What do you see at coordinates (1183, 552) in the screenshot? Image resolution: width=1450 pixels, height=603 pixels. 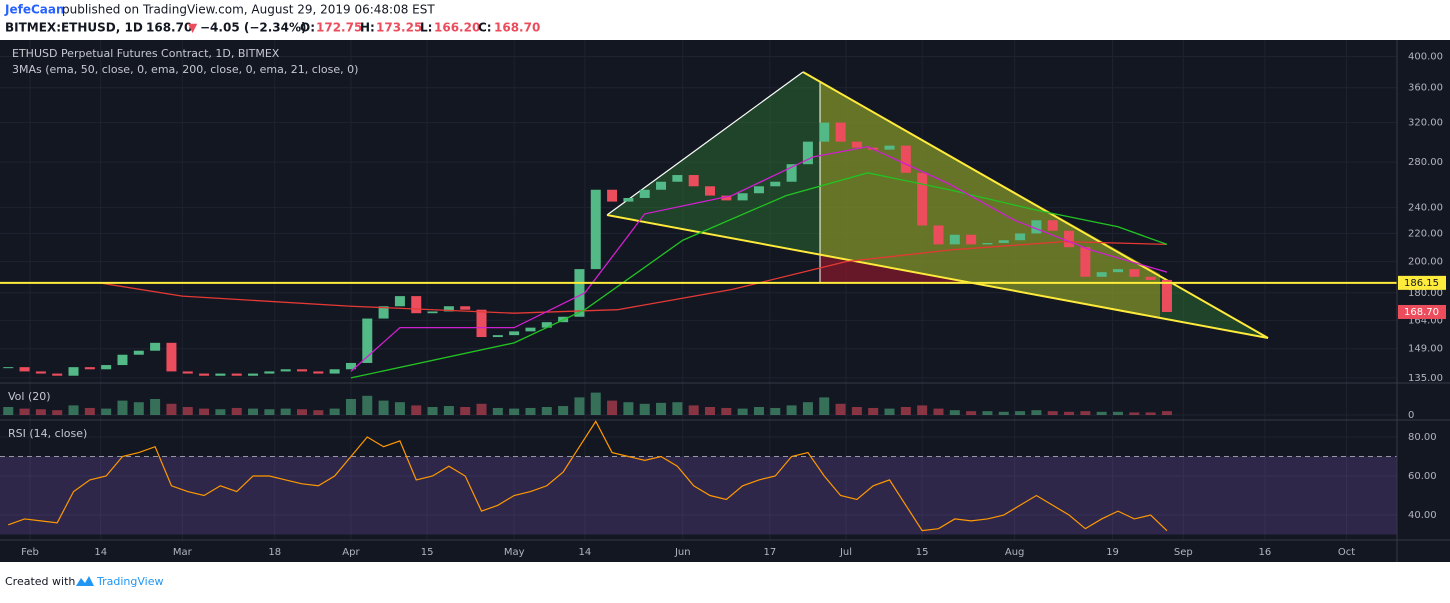 I see `x-tick-label: Sep` at bounding box center [1183, 552].